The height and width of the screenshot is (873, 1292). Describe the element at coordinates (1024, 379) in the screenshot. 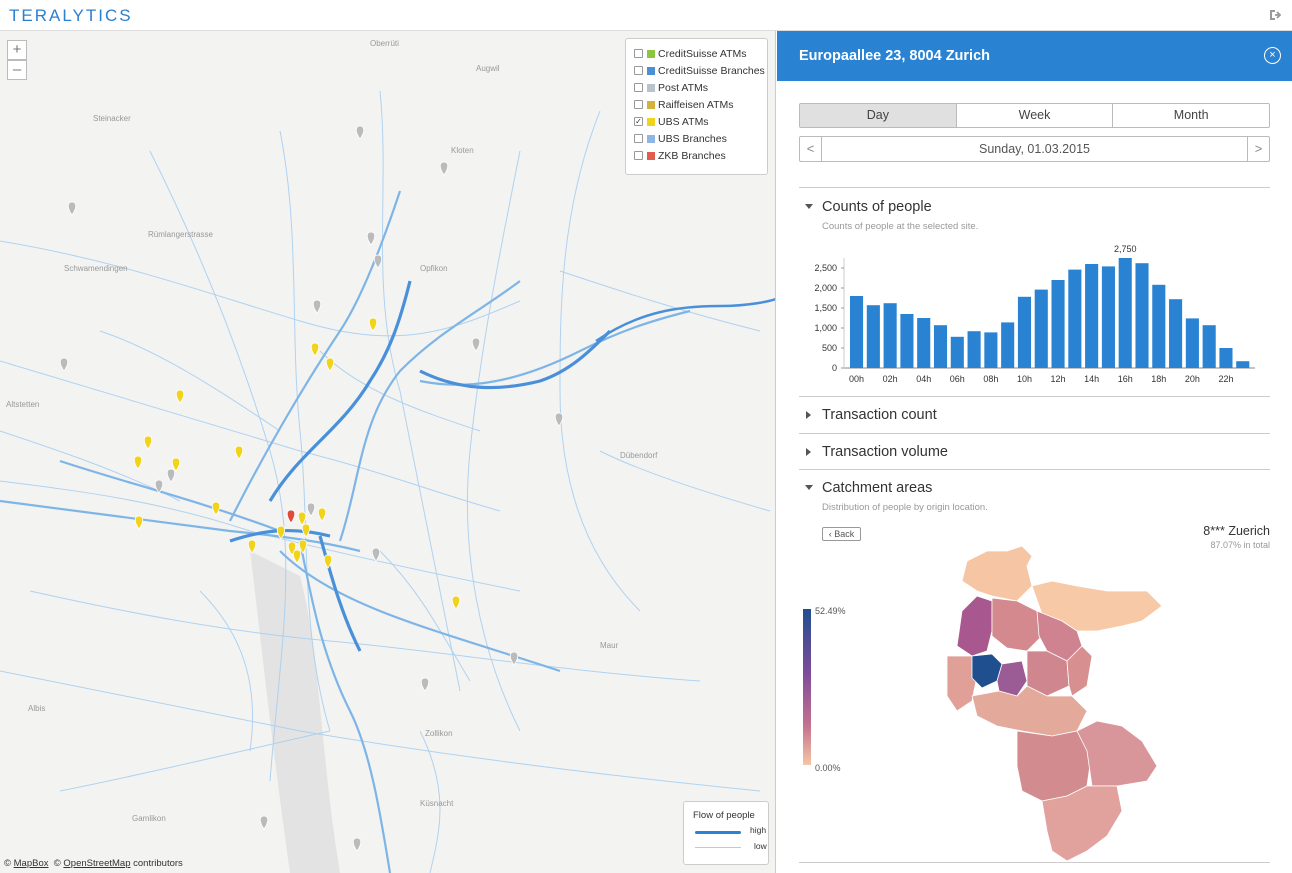

I see `x-tick-label: 10h` at that location.